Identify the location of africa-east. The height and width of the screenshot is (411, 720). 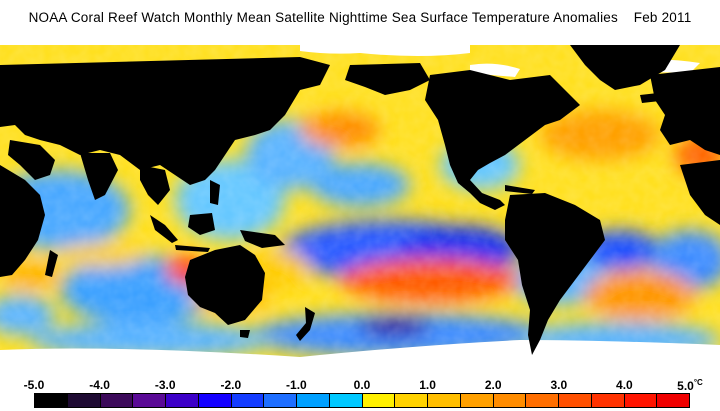
(22, 221).